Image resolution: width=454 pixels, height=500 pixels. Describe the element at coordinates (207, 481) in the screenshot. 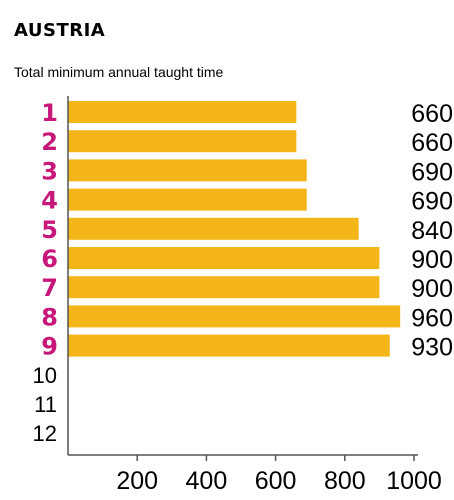

I see `x-tick-label: 400` at that location.